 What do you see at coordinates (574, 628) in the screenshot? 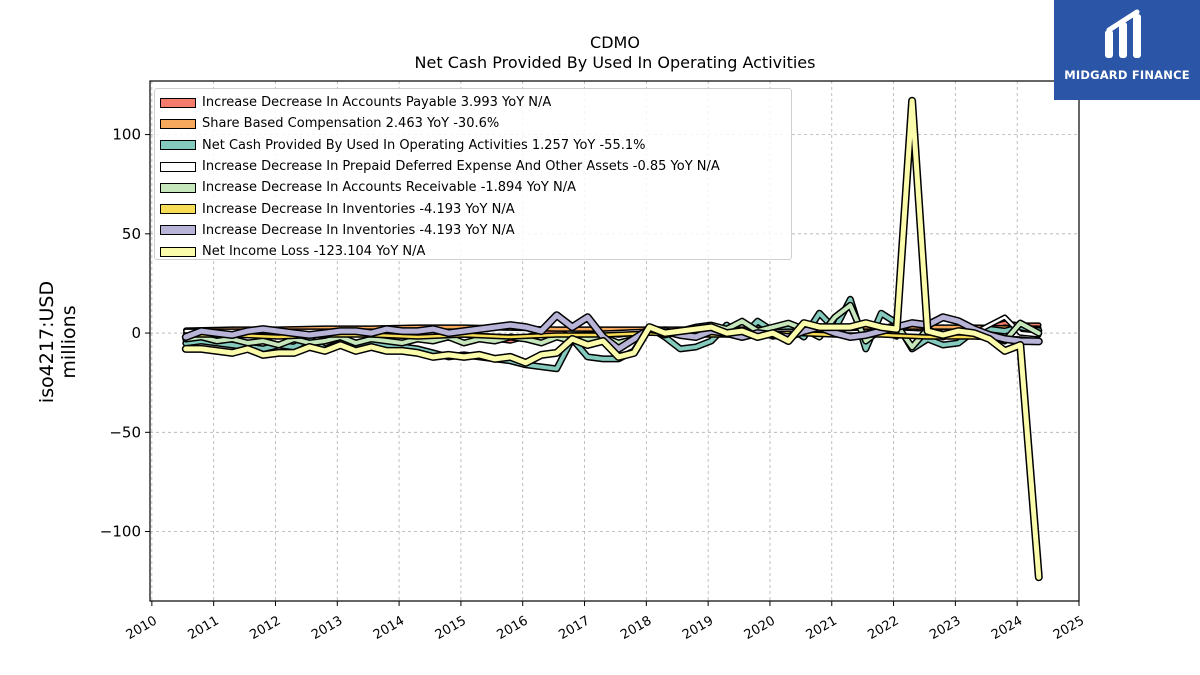
I see `x-tick-label: 2017` at bounding box center [574, 628].